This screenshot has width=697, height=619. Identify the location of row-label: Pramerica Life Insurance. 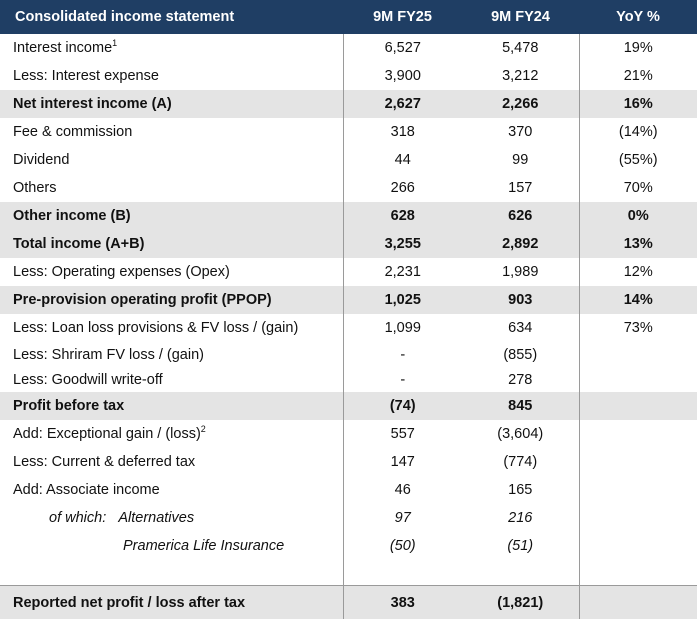
(148, 546).